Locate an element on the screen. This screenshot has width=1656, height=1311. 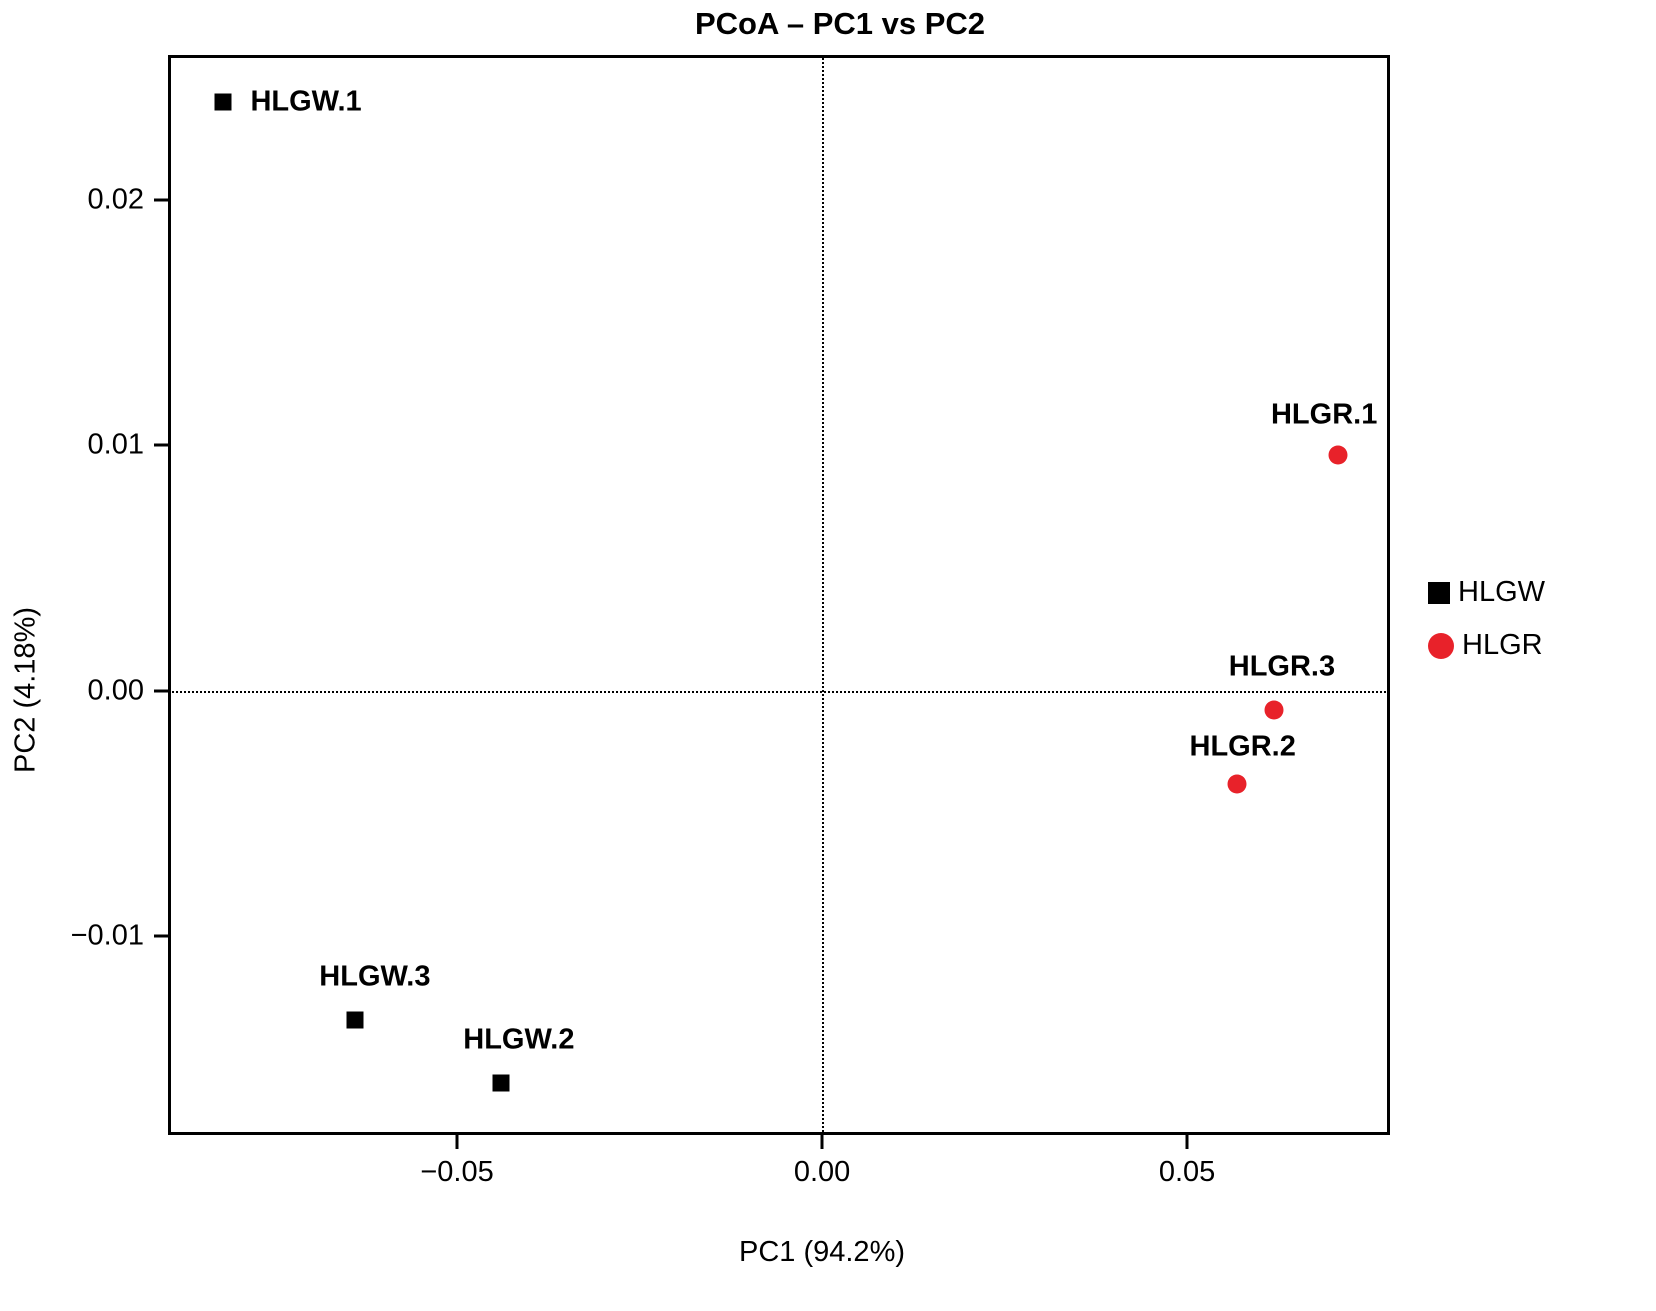
legend-item-hlgw: HLGW is located at coordinates (1486, 592).